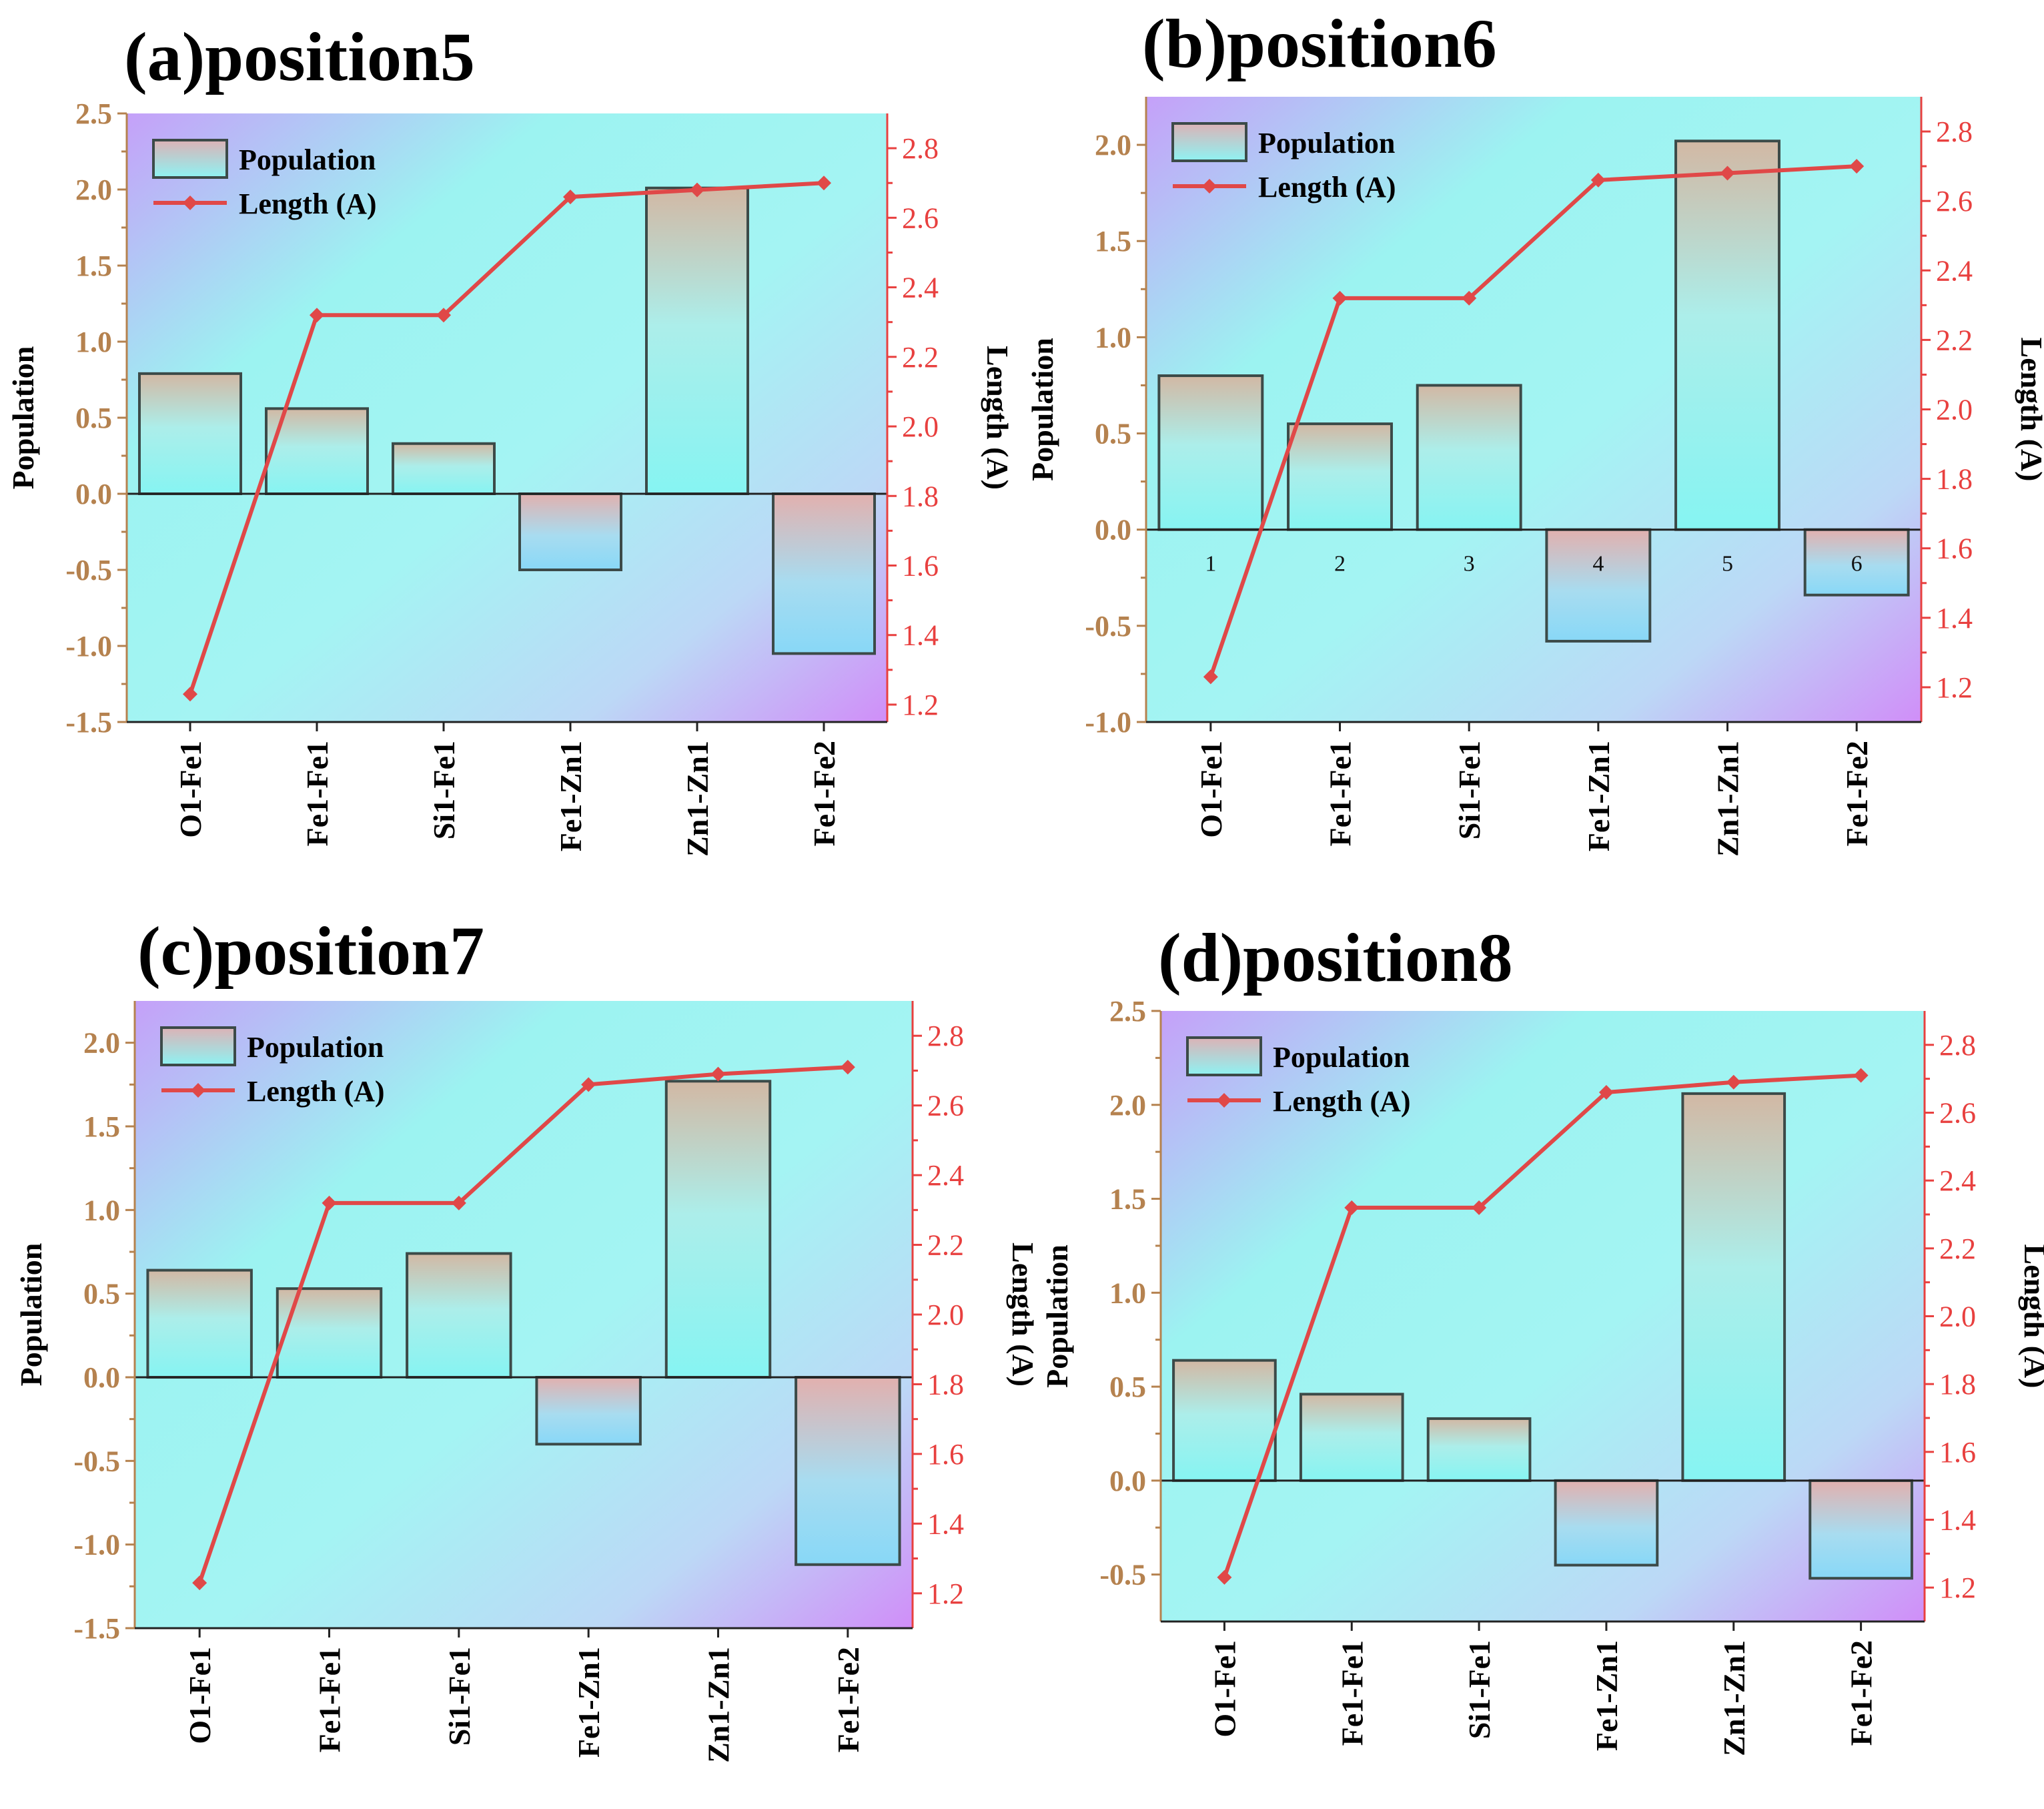  Describe the element at coordinates (88, 646) in the screenshot. I see `left-axis-tick-label: -1.0` at that location.